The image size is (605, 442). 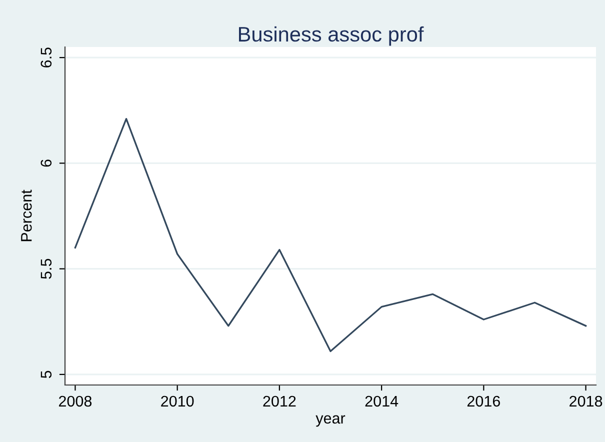 I want to click on y-tick-label: 6.5, so click(x=46, y=58).